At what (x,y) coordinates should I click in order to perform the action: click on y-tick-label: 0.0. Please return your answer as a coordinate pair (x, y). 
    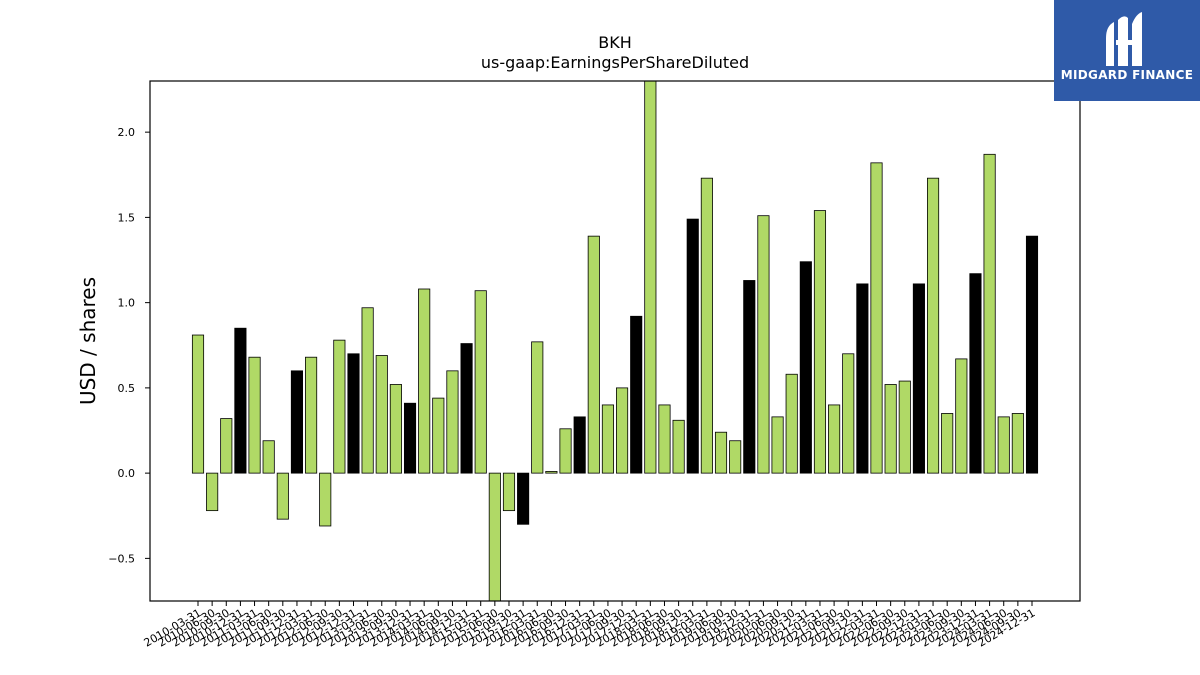
    Looking at the image, I should click on (127, 473).